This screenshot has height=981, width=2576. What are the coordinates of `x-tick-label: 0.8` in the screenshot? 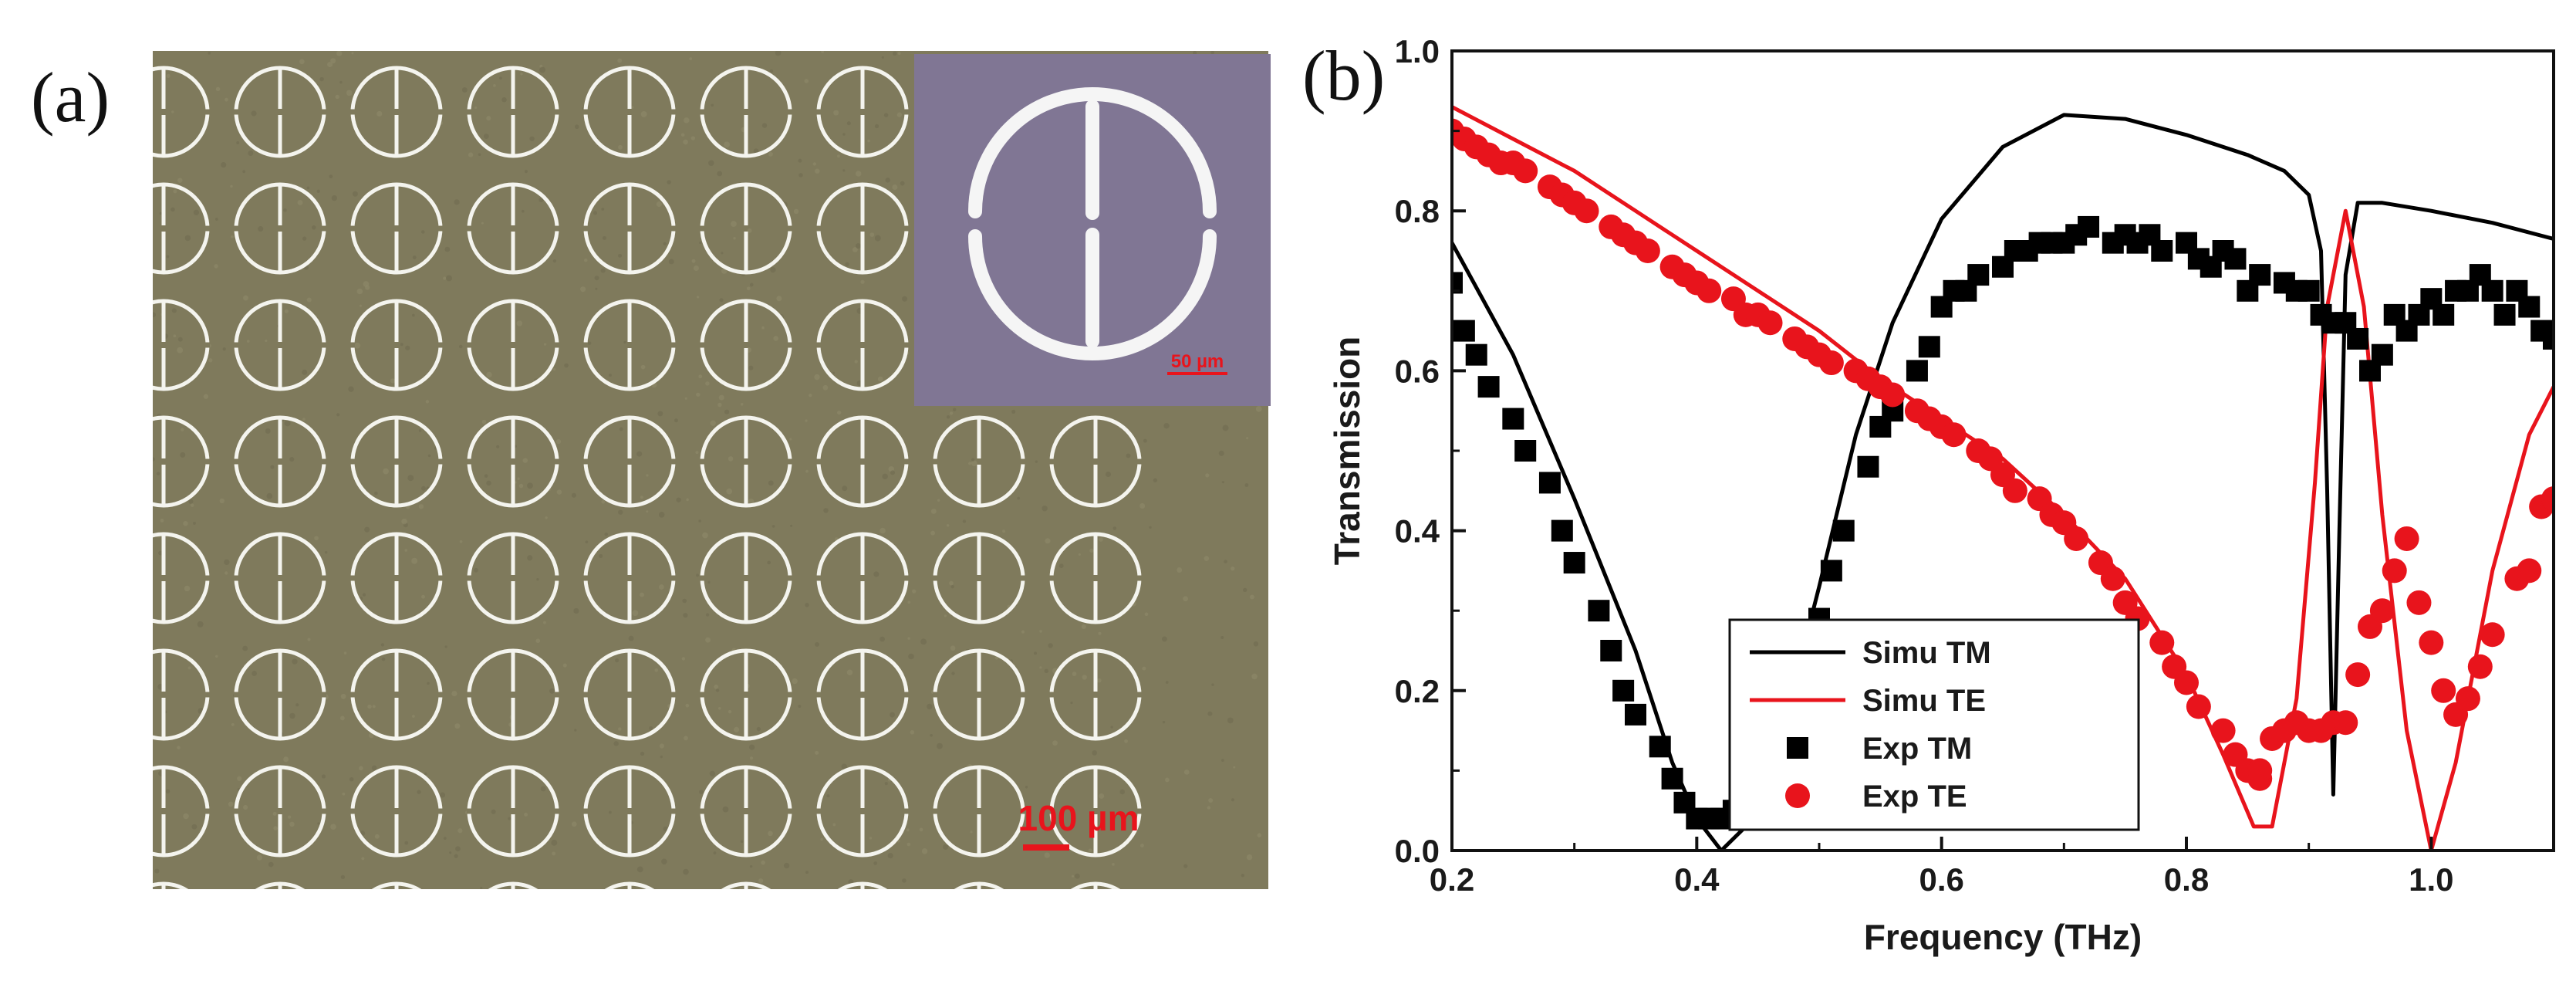 It's located at (2186, 880).